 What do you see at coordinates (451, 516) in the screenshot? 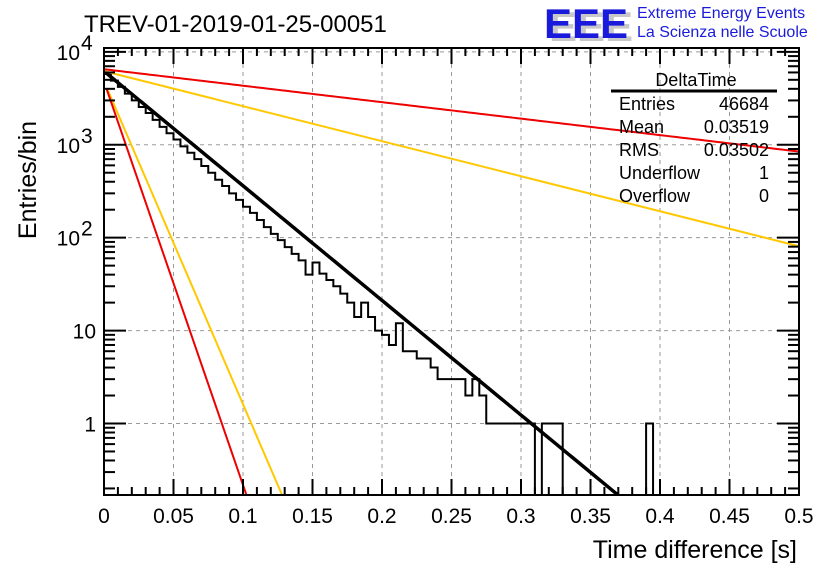
I see `x-tick-label: 0.25` at bounding box center [451, 516].